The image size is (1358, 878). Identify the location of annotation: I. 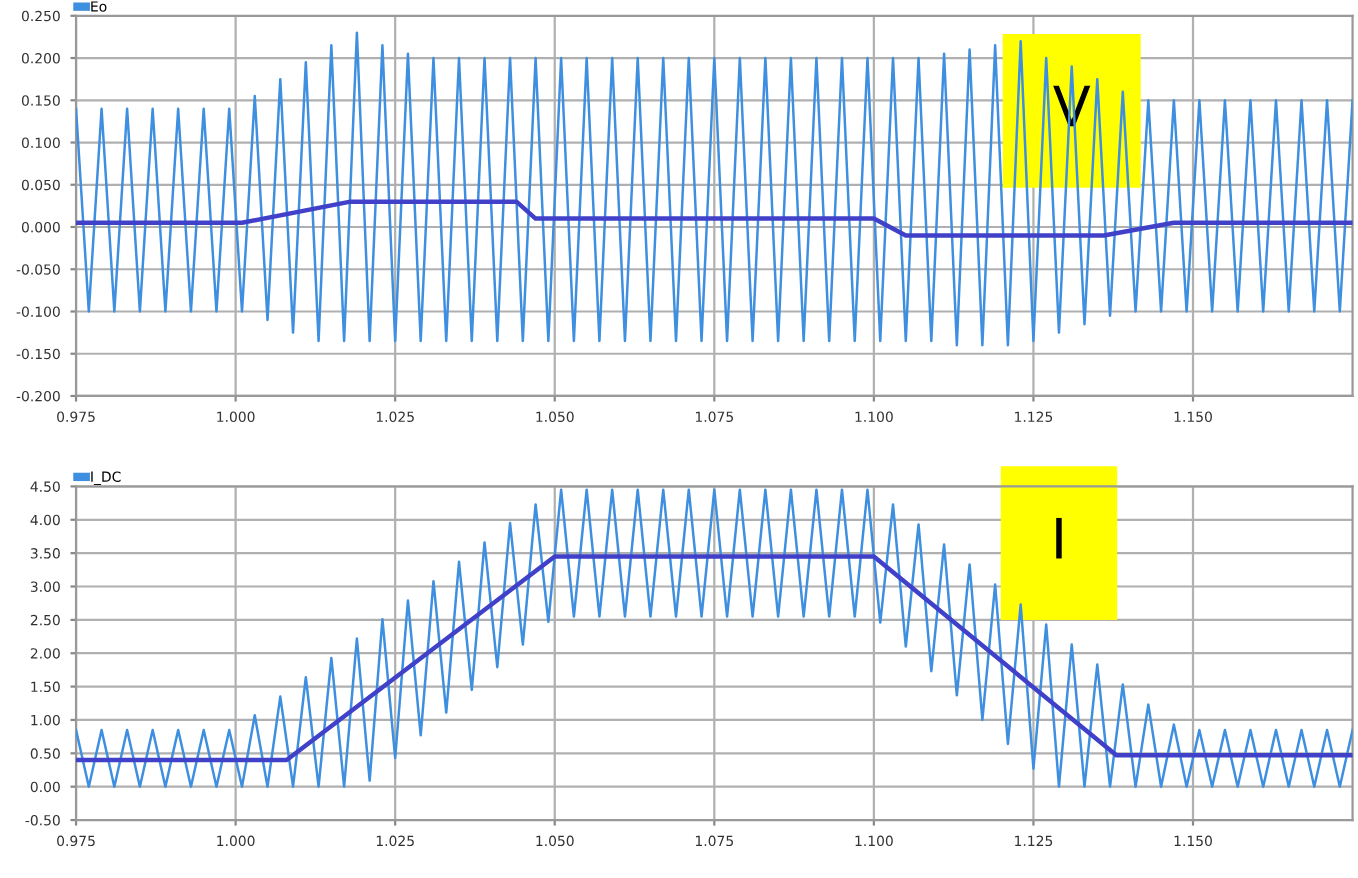
(1059, 538).